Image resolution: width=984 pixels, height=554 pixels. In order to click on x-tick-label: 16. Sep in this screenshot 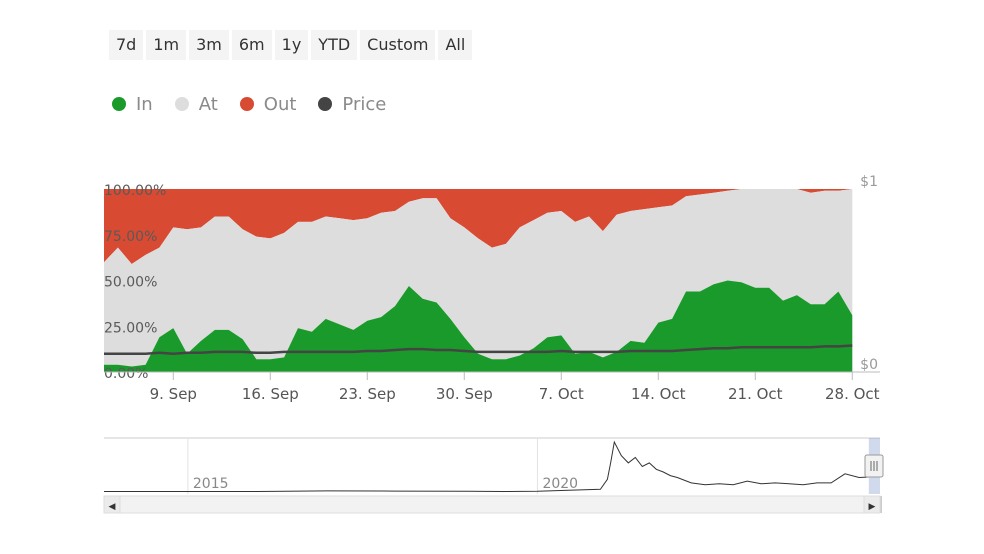, I will do `click(270, 394)`.